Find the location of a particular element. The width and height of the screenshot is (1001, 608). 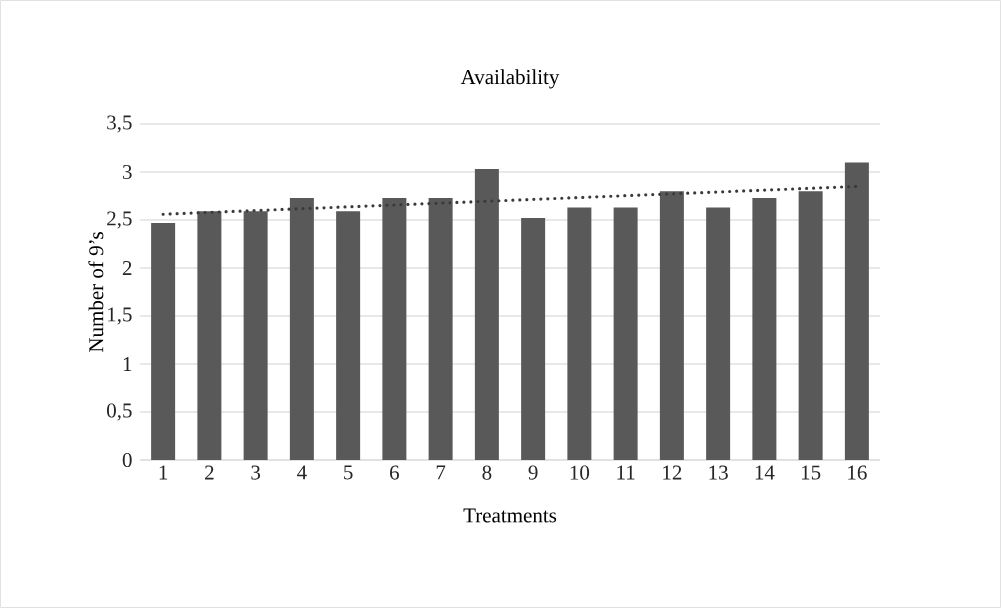

x-tick-label: 7 is located at coordinates (441, 472).